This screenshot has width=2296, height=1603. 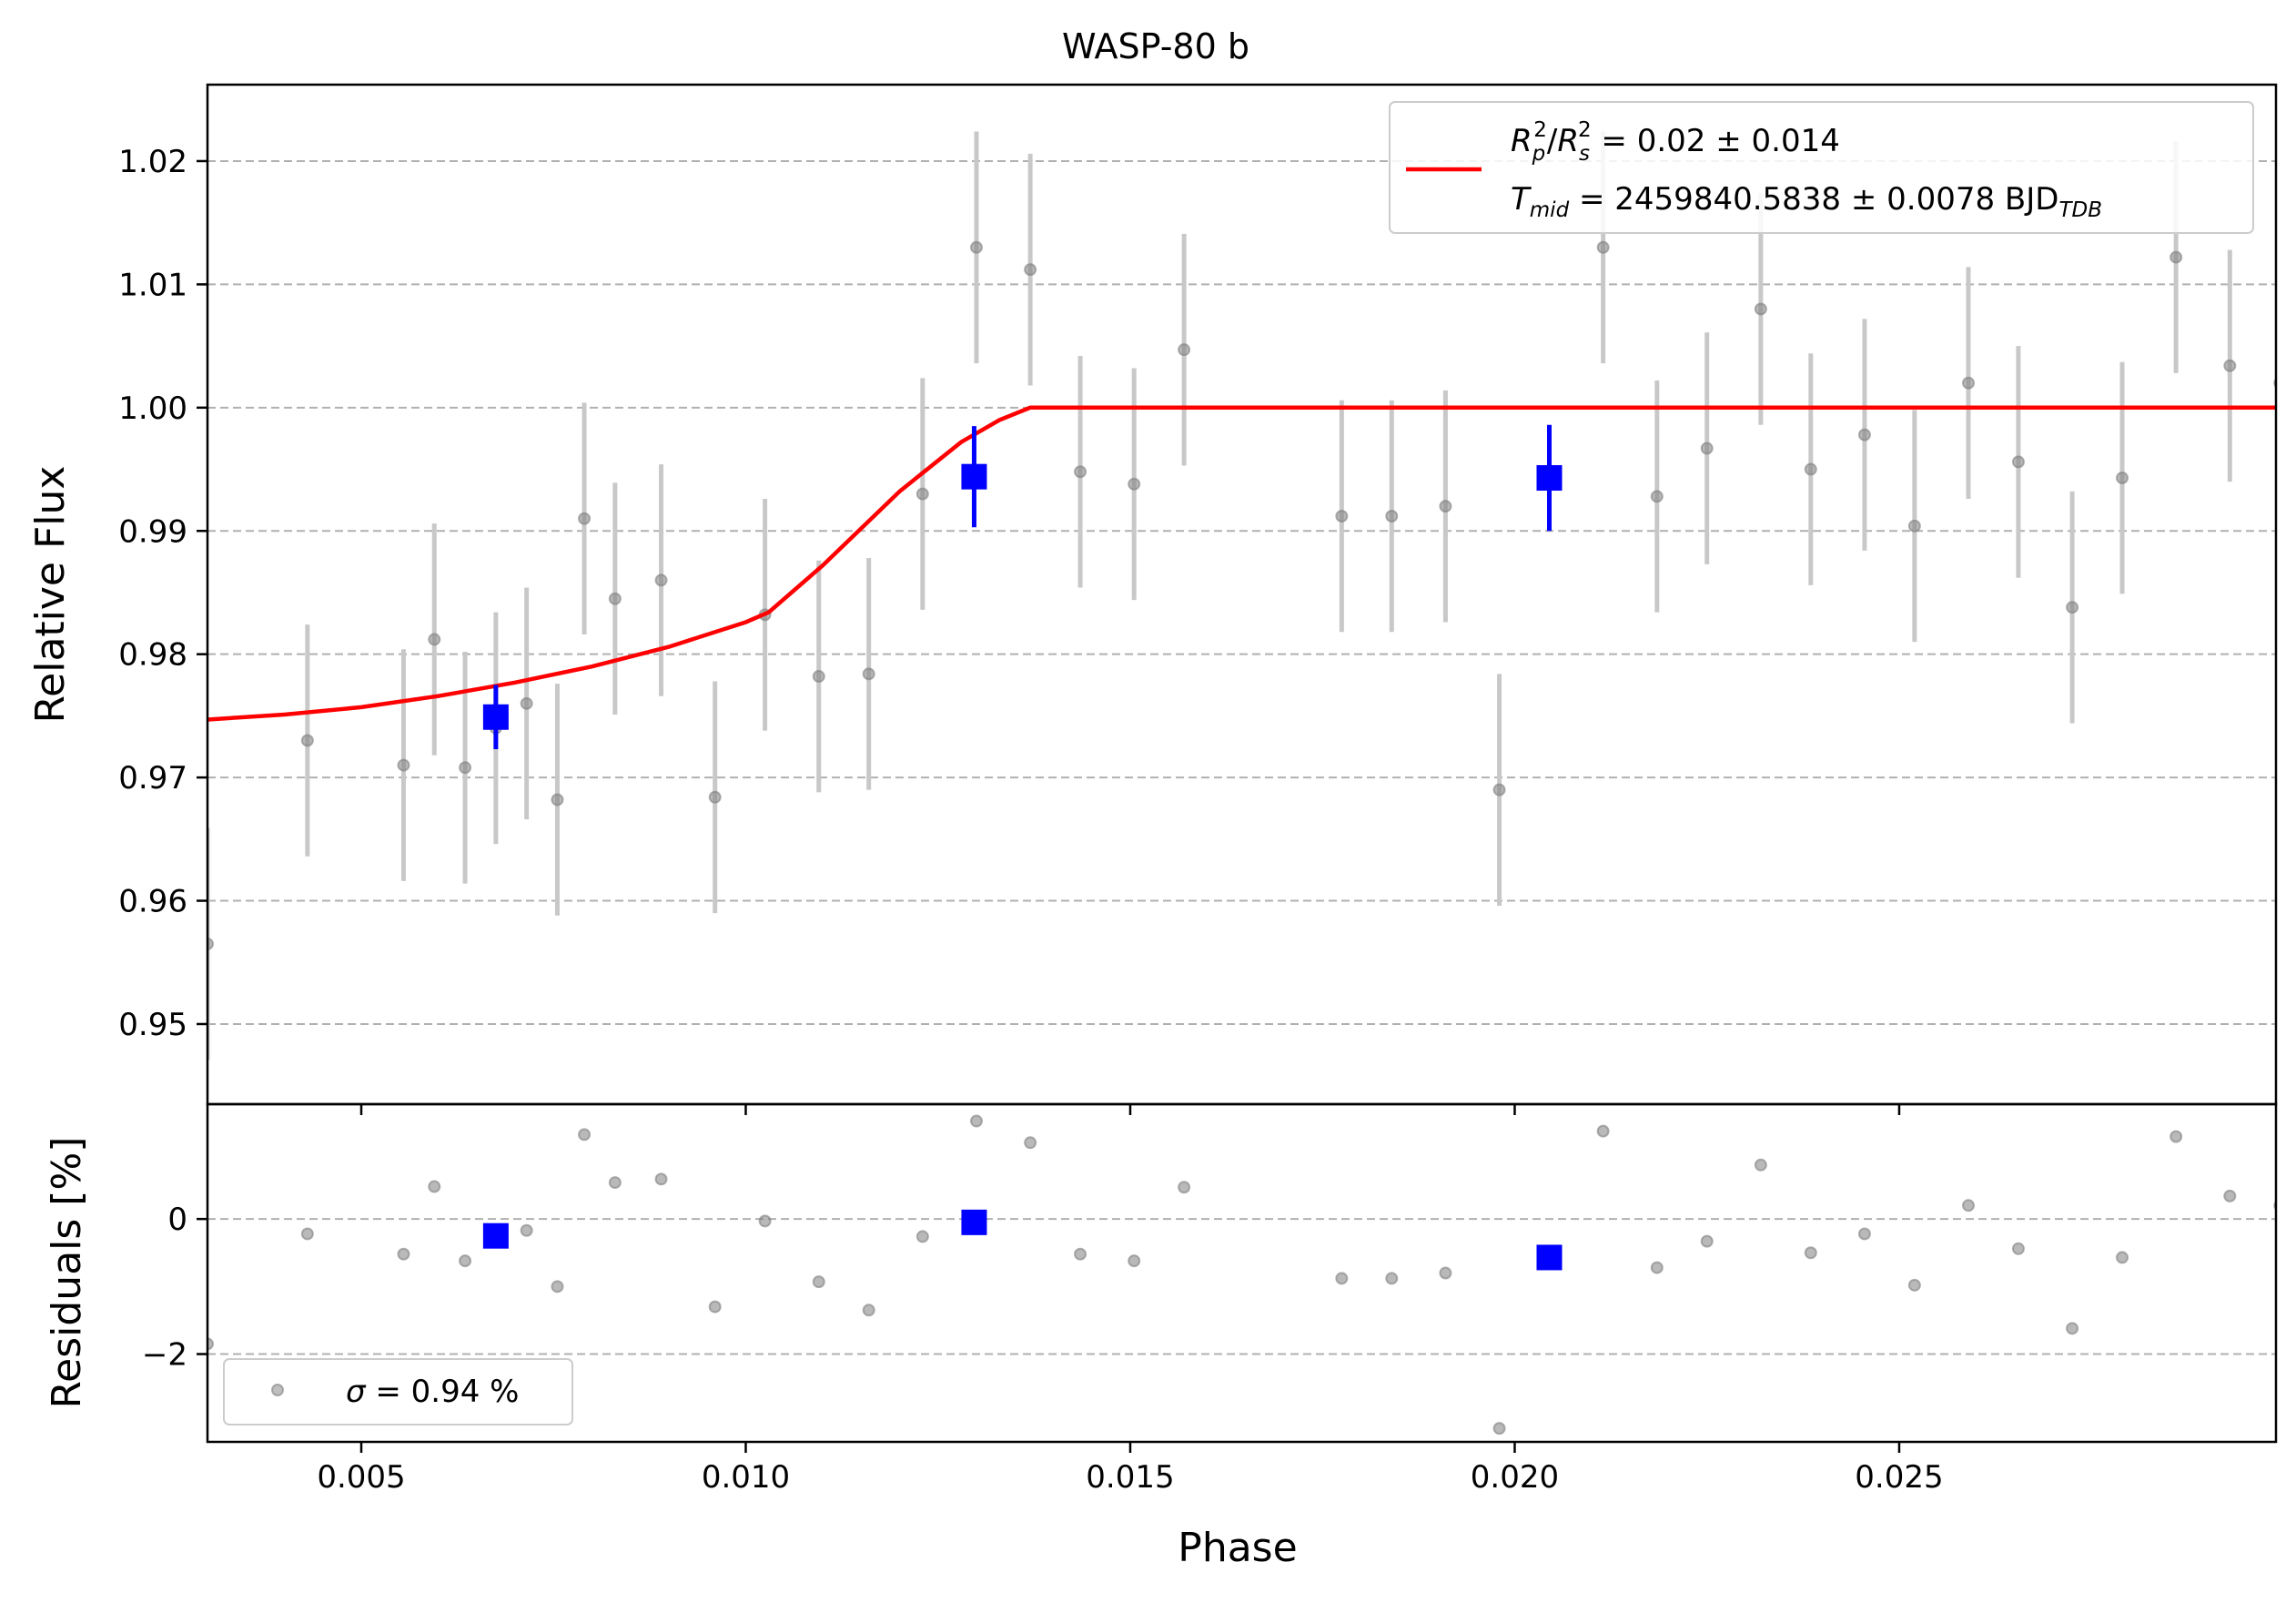 I want to click on legend-radius-ratio: Rp2/Rs2 = 0.02 ± 0.014, so click(x=1675, y=142).